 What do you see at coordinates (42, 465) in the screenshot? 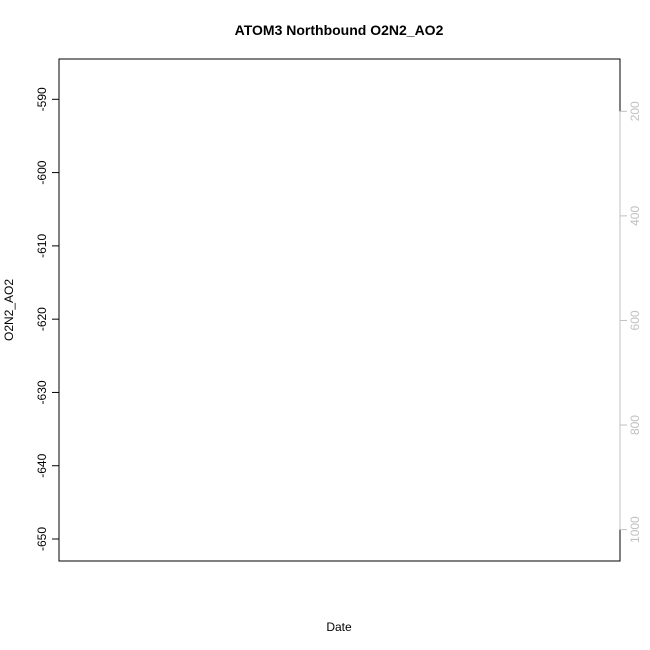
I see `y-tick-label: -640` at bounding box center [42, 465].